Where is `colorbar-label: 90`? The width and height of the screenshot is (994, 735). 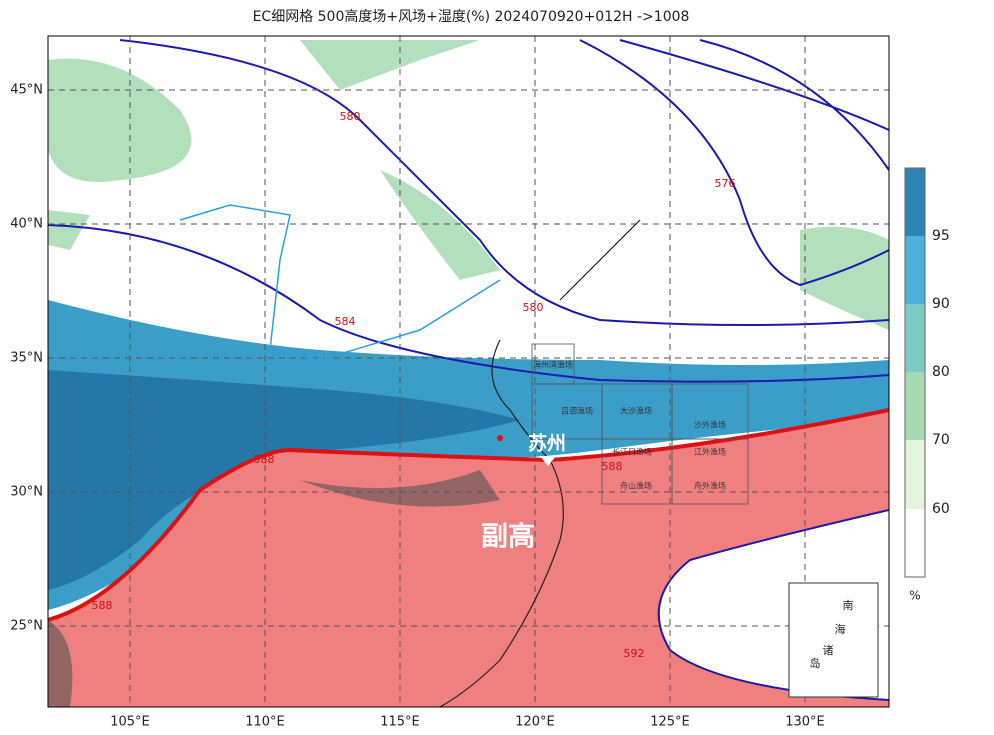 colorbar-label: 90 is located at coordinates (941, 304).